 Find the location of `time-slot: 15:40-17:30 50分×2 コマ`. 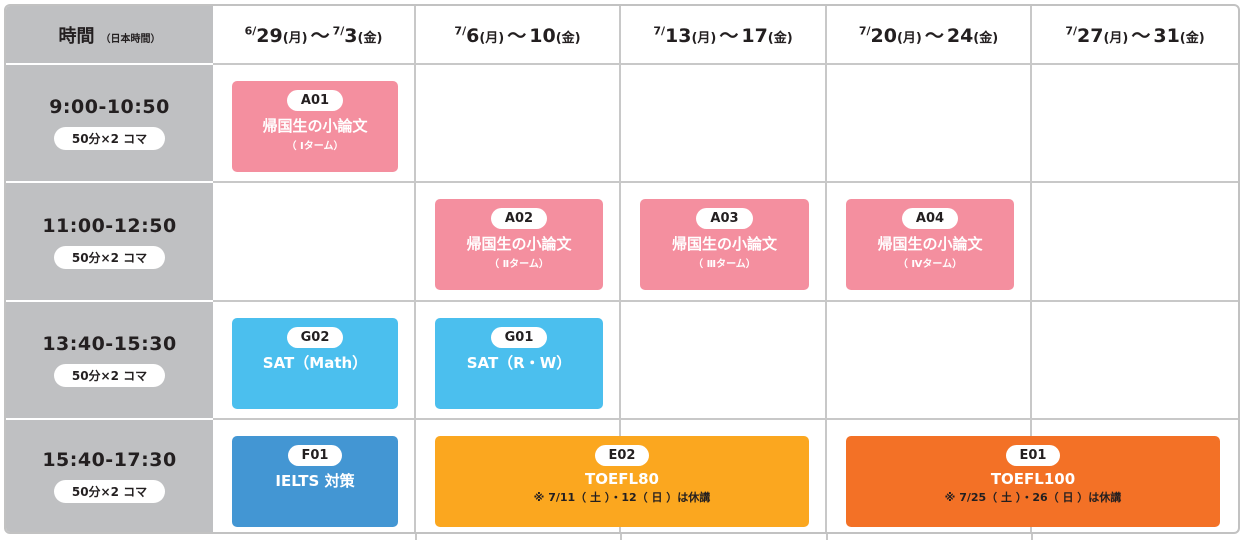

time-slot: 15:40-17:30 50分×2 コマ is located at coordinates (109, 476).